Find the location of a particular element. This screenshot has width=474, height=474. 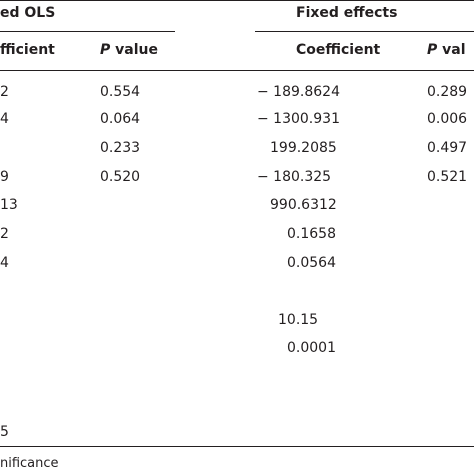

fe-coefficient-cell: 990.6312 is located at coordinates (303, 205).